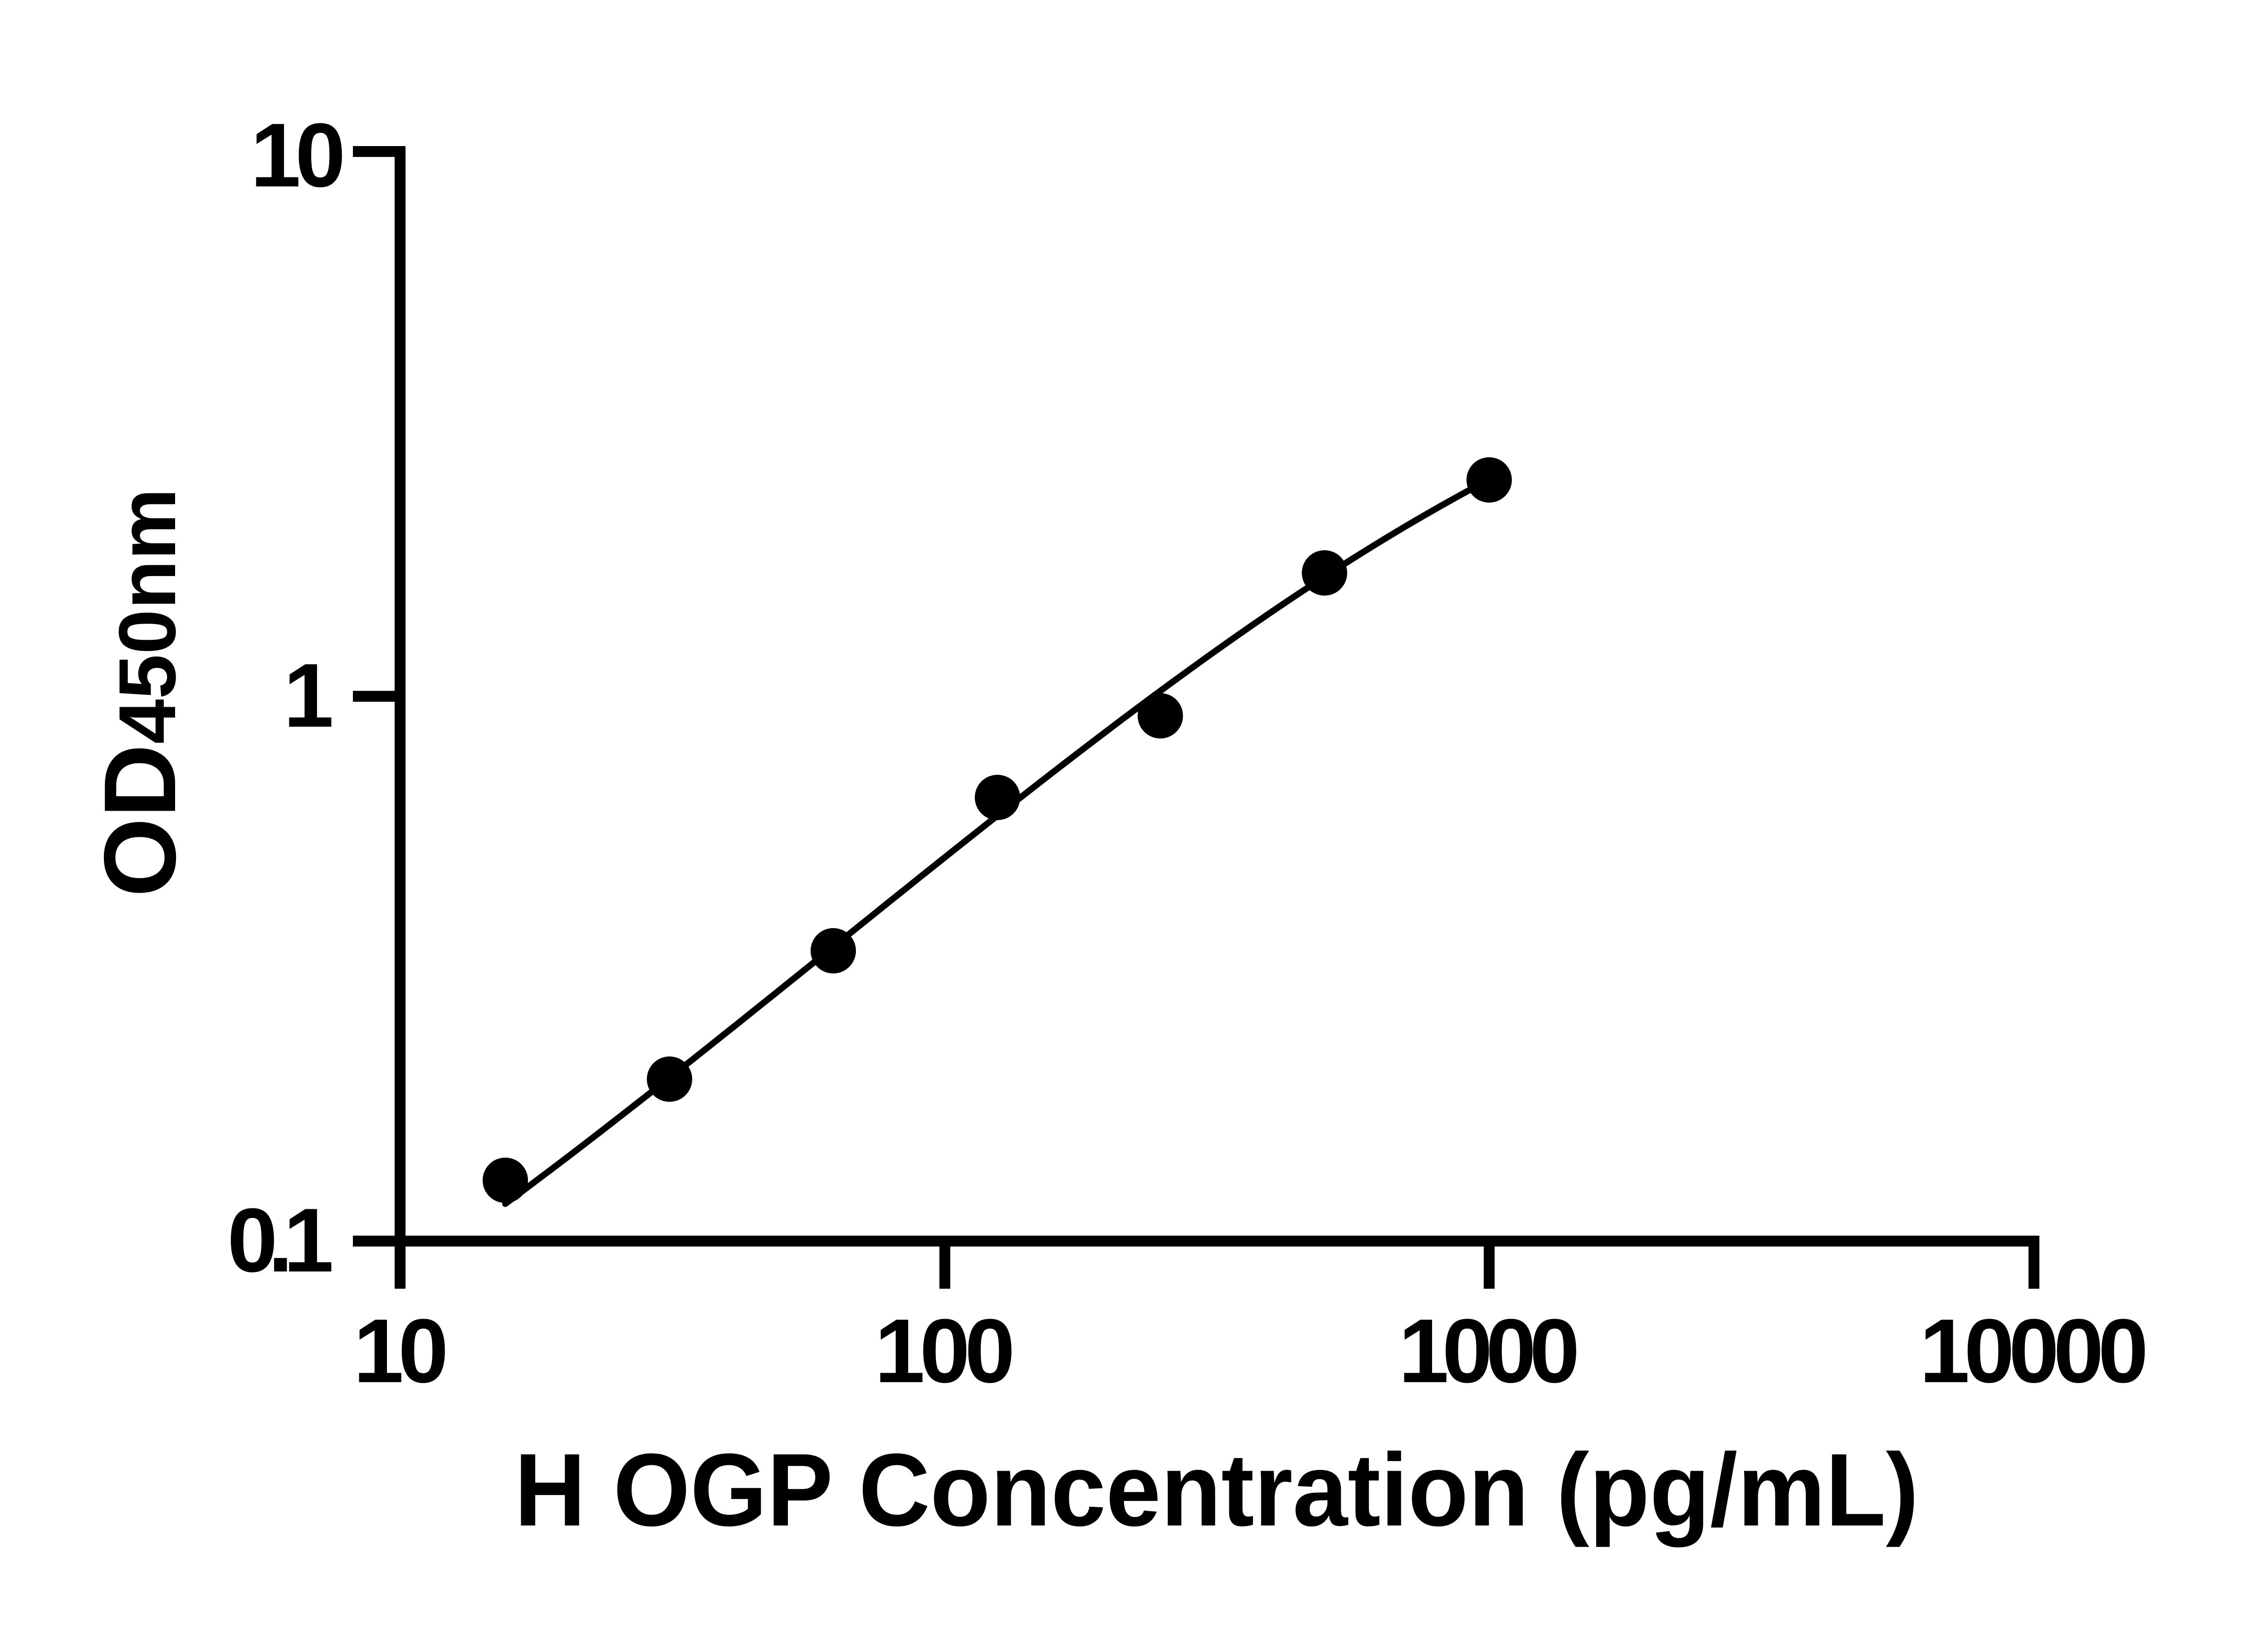 This screenshot has width=2268, height=1633. What do you see at coordinates (309, 695) in the screenshot?
I see `svg-text: 1` at bounding box center [309, 695].